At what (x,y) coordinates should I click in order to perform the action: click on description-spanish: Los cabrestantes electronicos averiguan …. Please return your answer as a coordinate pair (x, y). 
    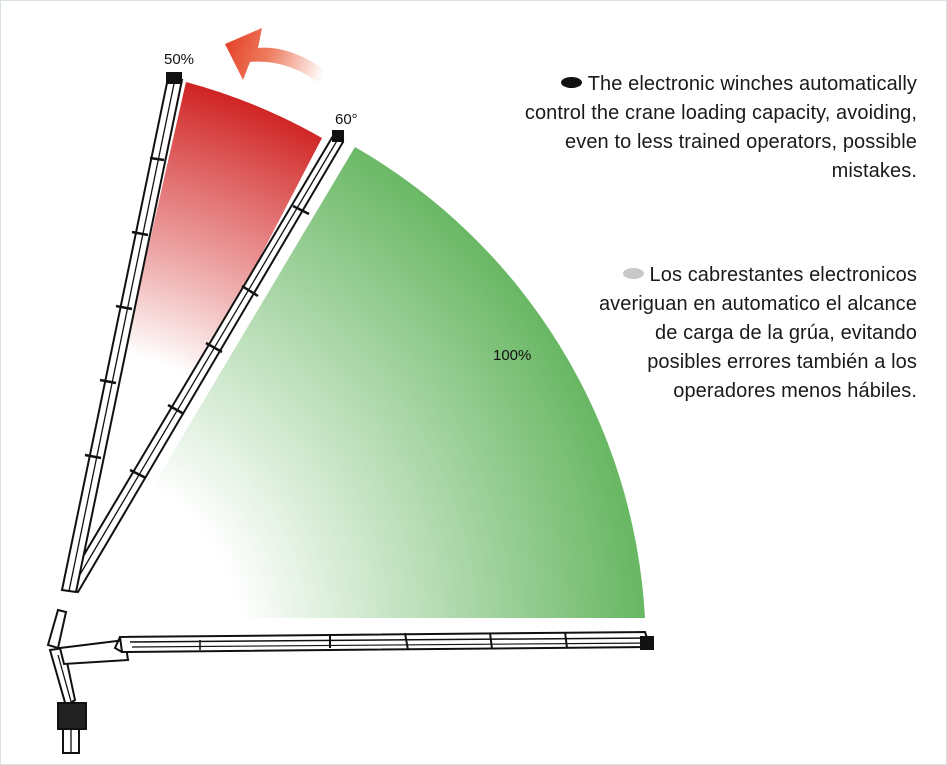
    Looking at the image, I should click on (757, 333).